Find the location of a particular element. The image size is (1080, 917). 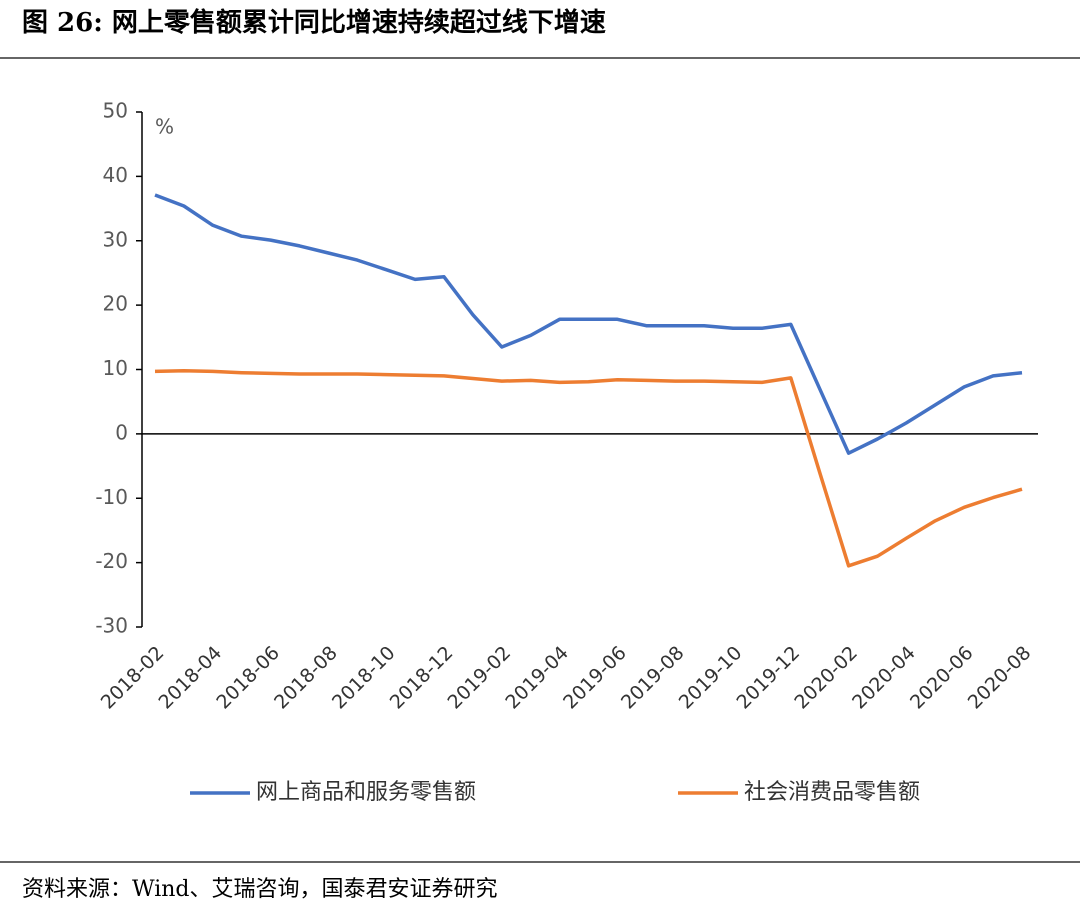

x-tick-label: 2019-10 is located at coordinates (711, 678).